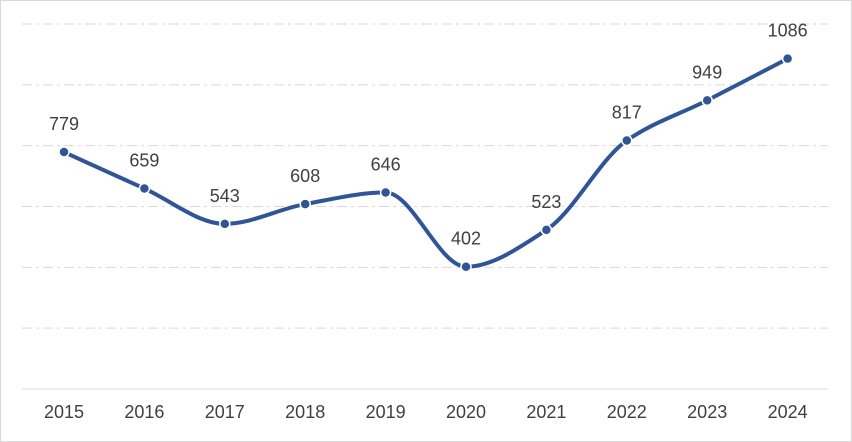 The height and width of the screenshot is (442, 852). I want to click on data-label: 646, so click(386, 165).